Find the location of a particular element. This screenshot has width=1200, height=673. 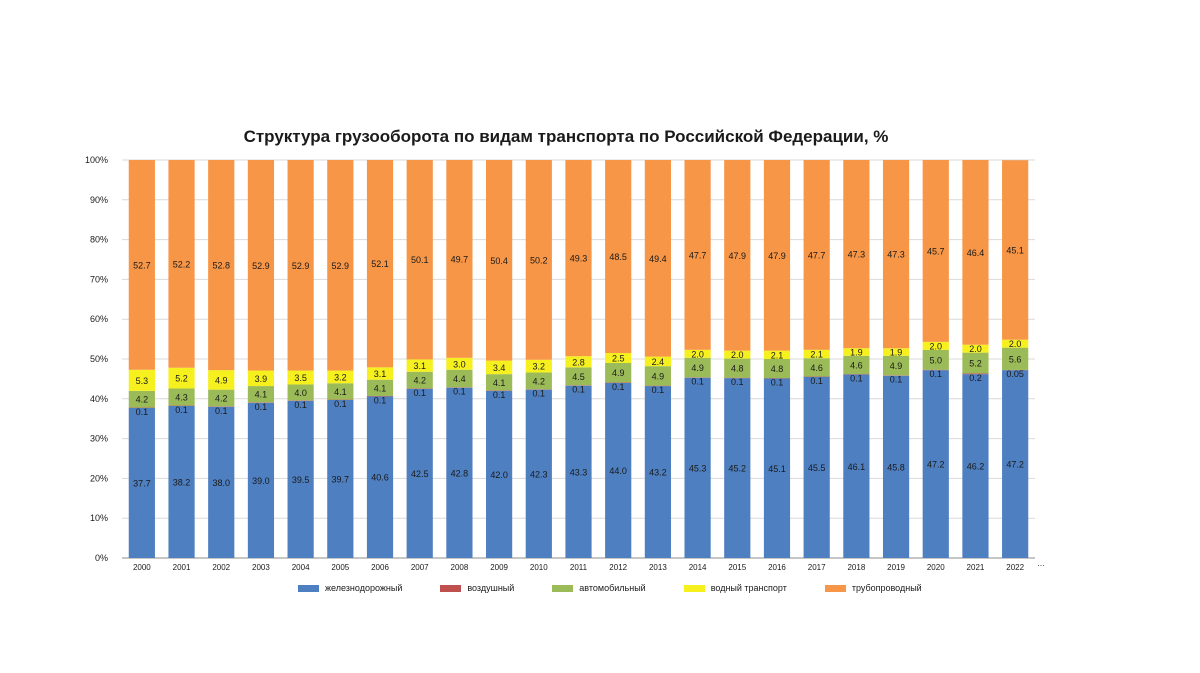

data-label: 43.3 is located at coordinates (579, 472).